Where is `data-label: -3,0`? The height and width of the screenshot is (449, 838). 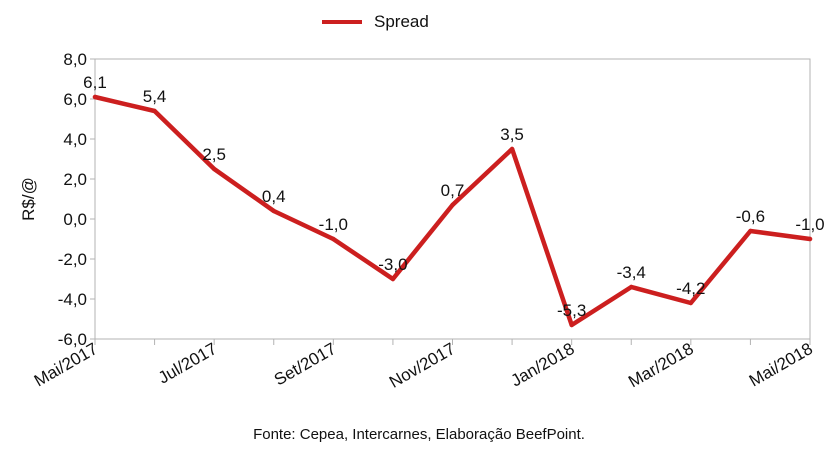 data-label: -3,0 is located at coordinates (392, 264).